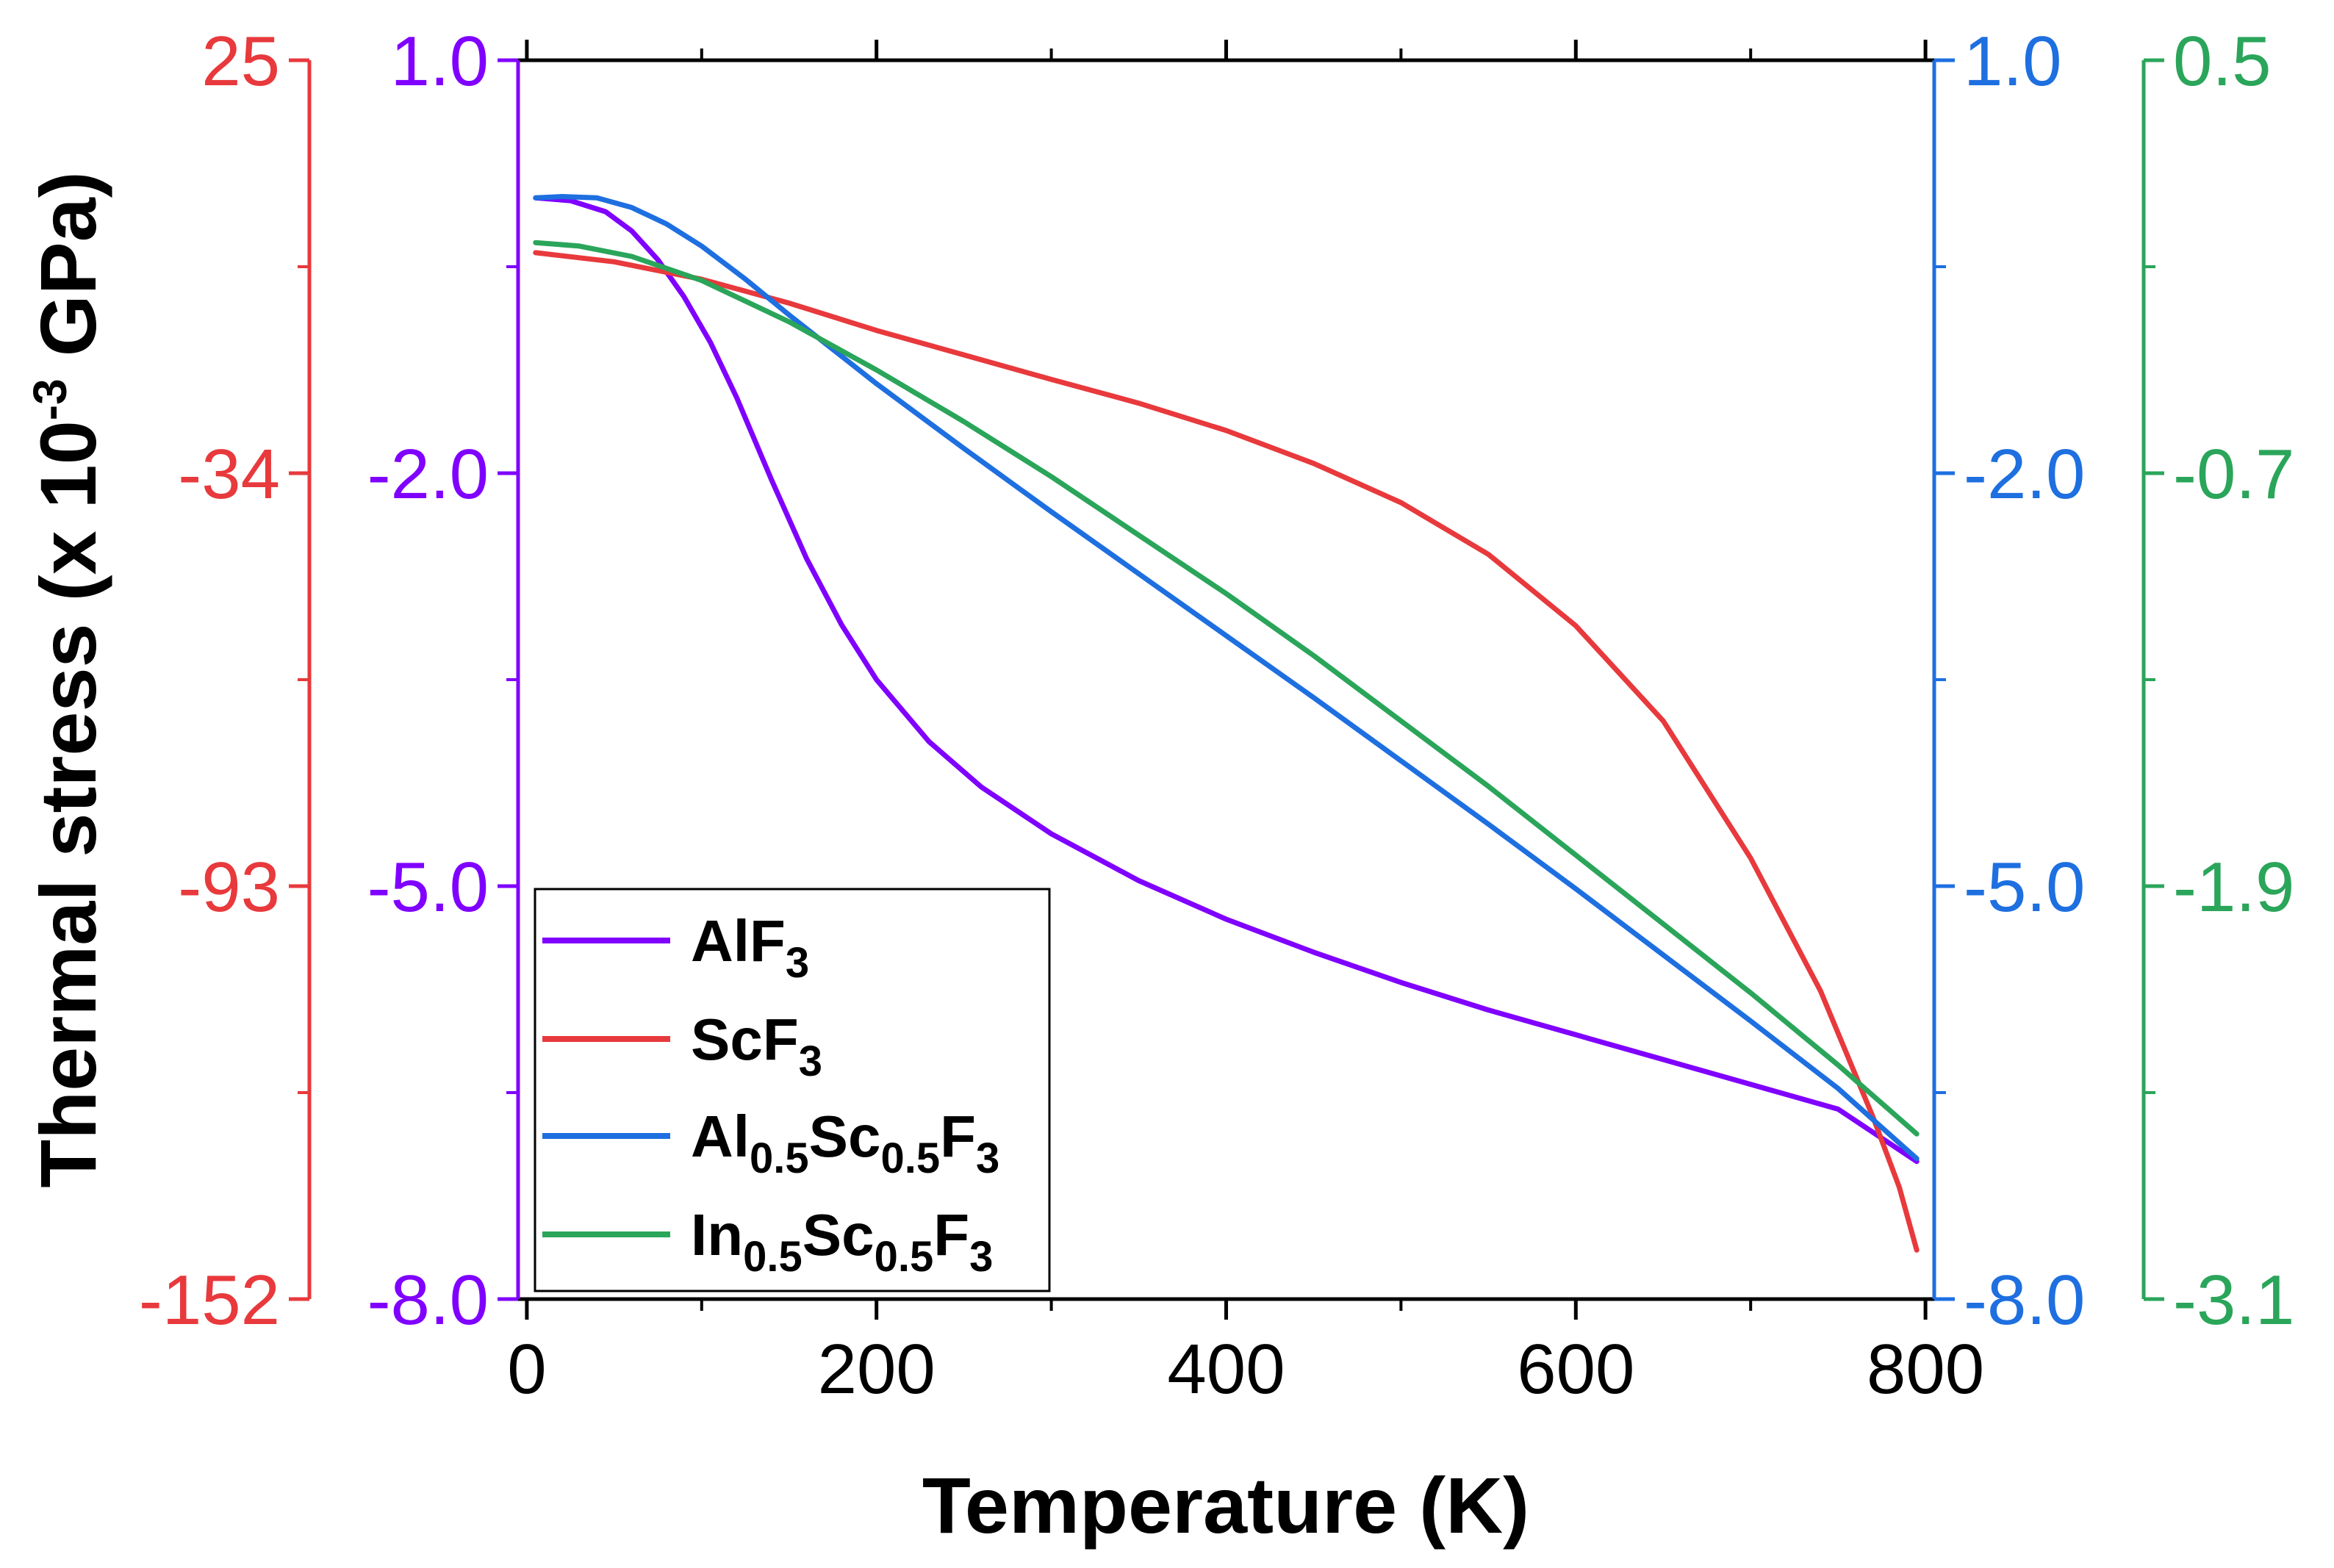  I want to click on x-tick-label: 200, so click(877, 1369).